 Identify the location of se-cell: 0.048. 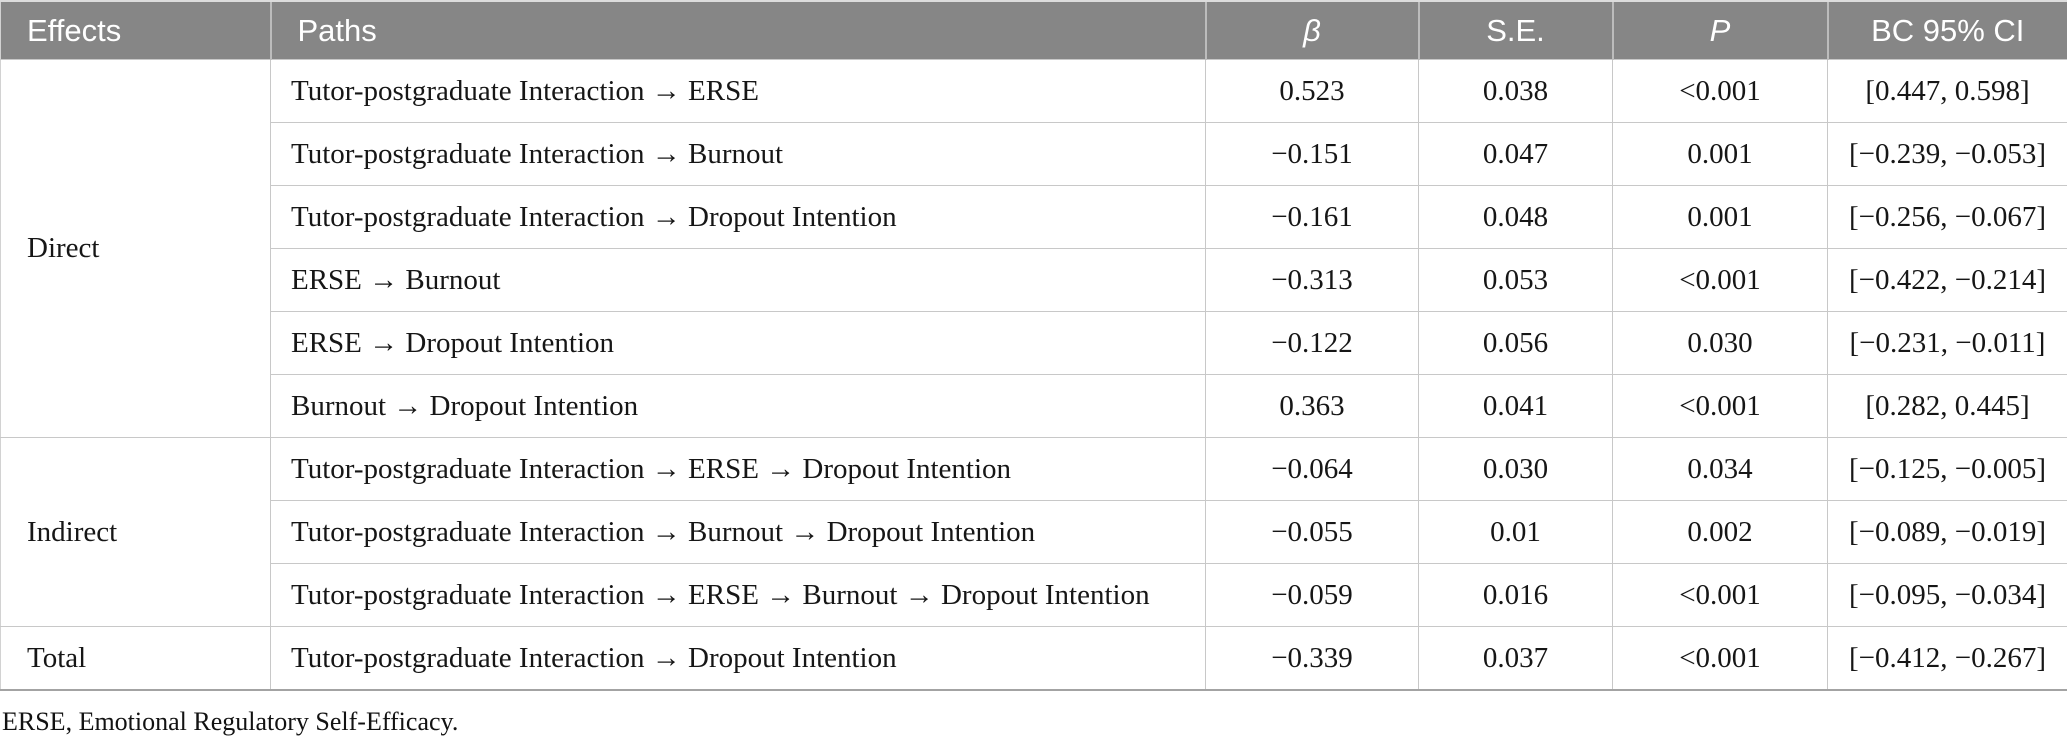
(1515, 217).